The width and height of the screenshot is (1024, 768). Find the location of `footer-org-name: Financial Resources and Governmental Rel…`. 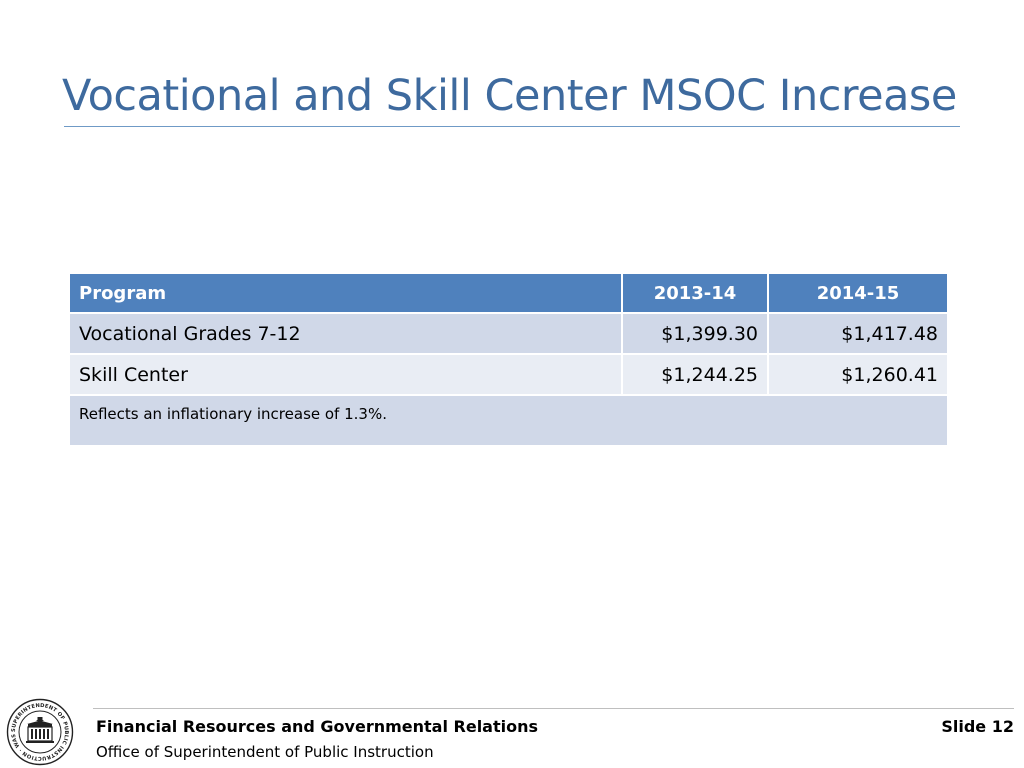

footer-org-name: Financial Resources and Governmental Rel… is located at coordinates (317, 726).